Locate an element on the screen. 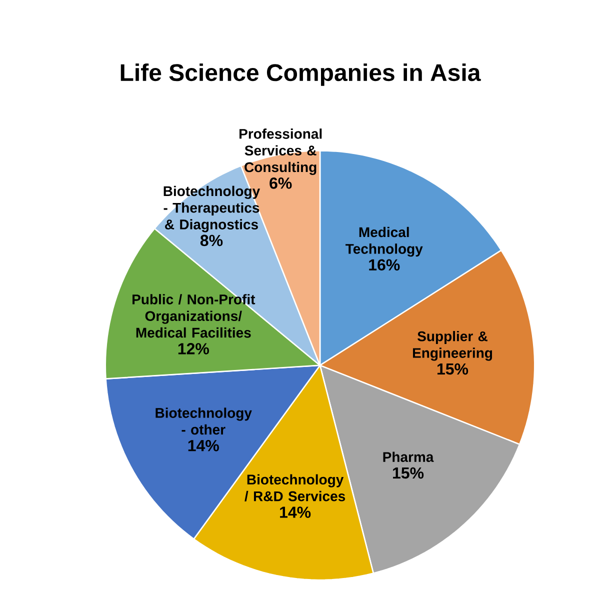  slice-label: Biotechnology - Therapeutics & Diagnostics is located at coordinates (212, 209).